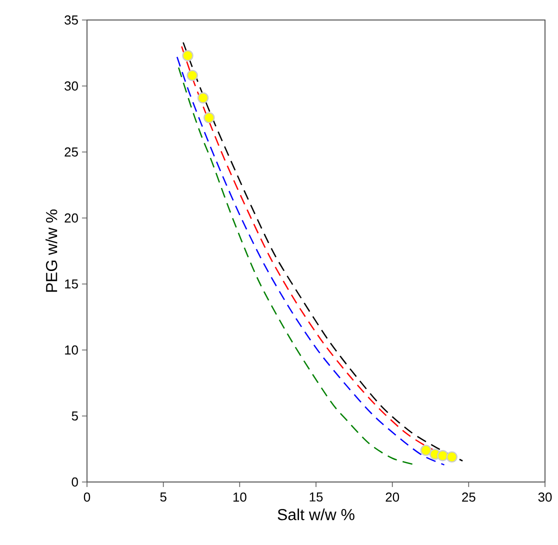  What do you see at coordinates (75, 482) in the screenshot?
I see `y-tick-label: 0` at bounding box center [75, 482].